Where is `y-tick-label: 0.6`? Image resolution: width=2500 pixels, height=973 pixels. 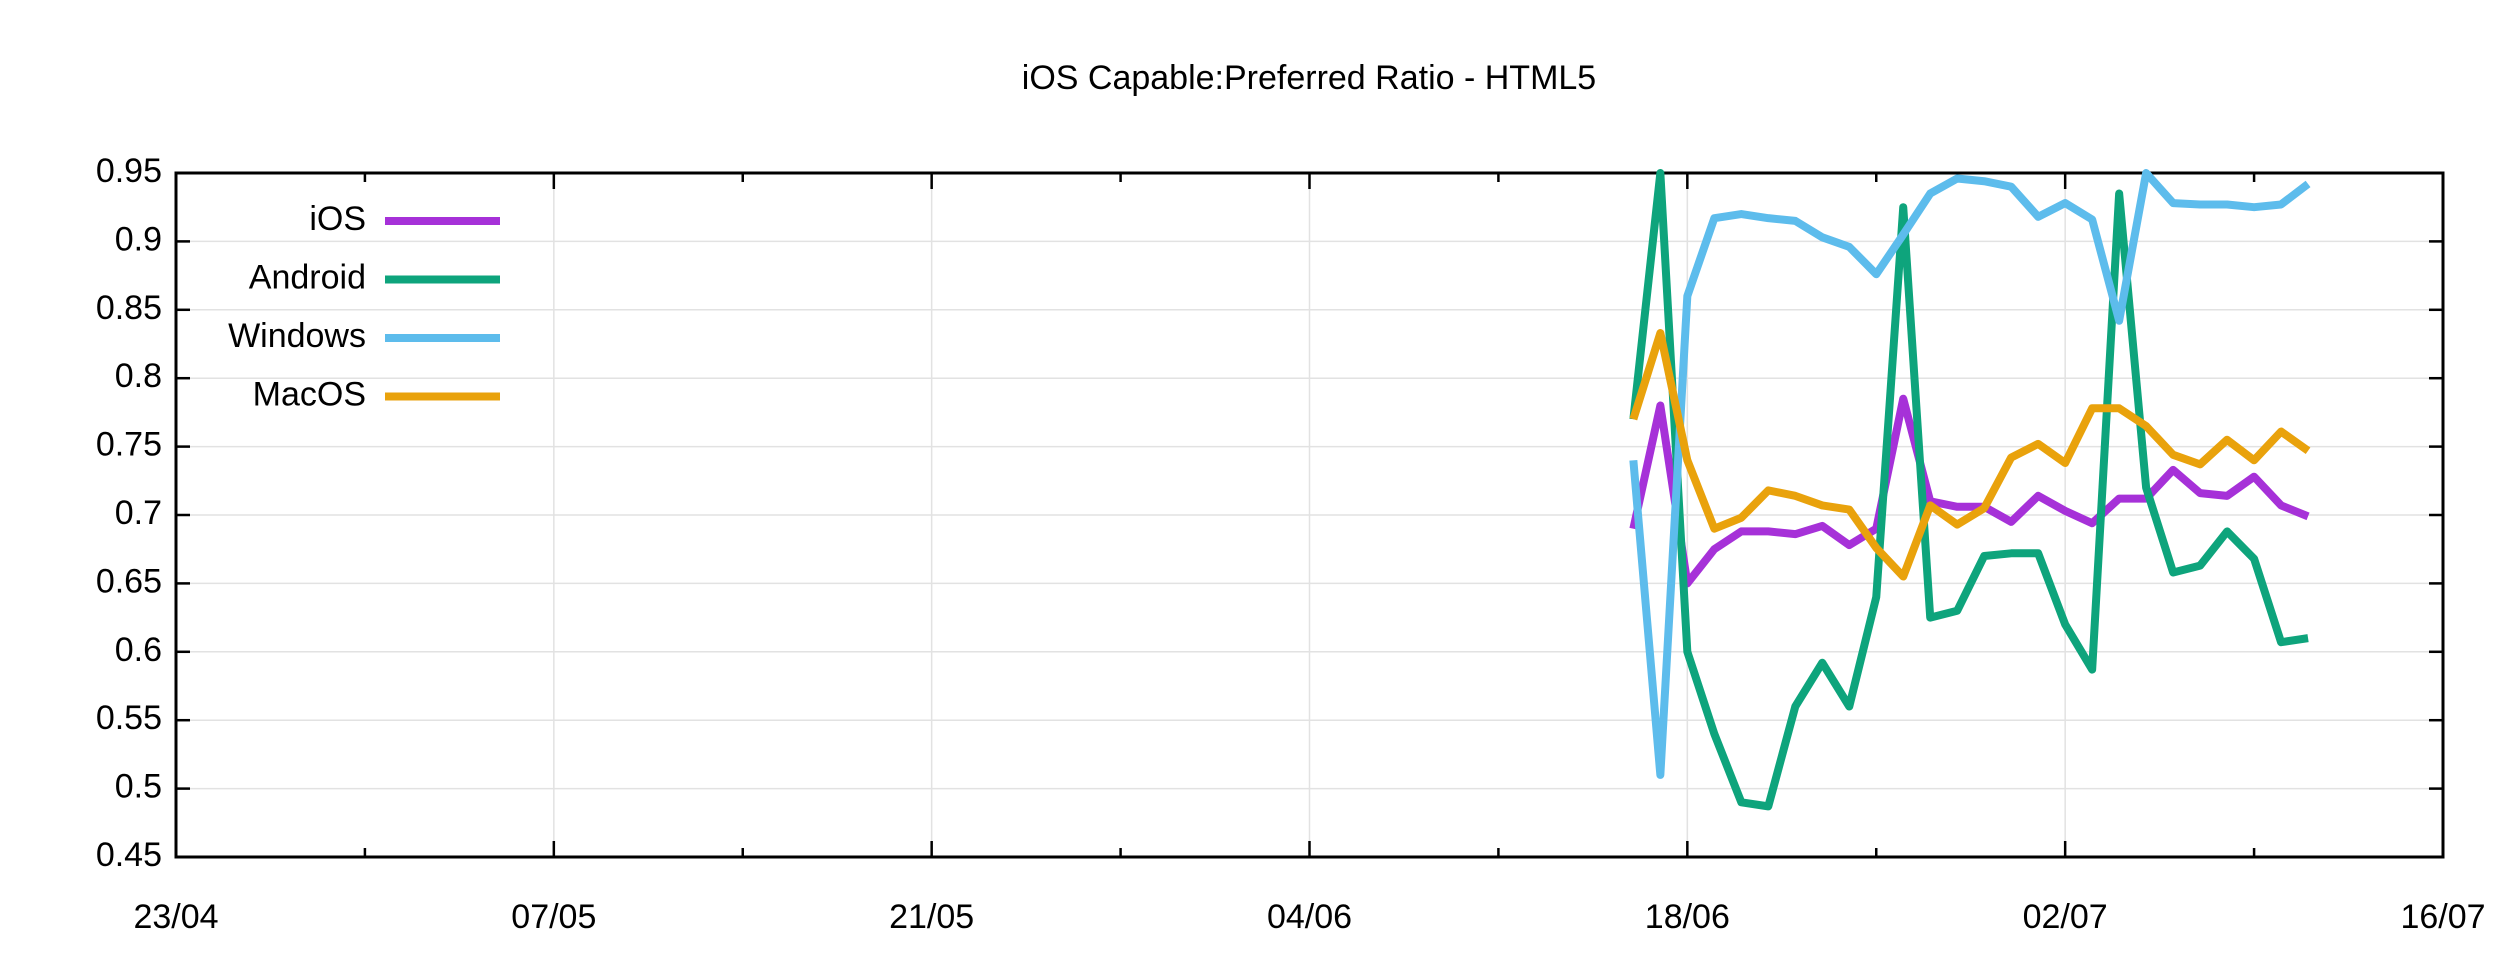
y-tick-label: 0.6 is located at coordinates (138, 650).